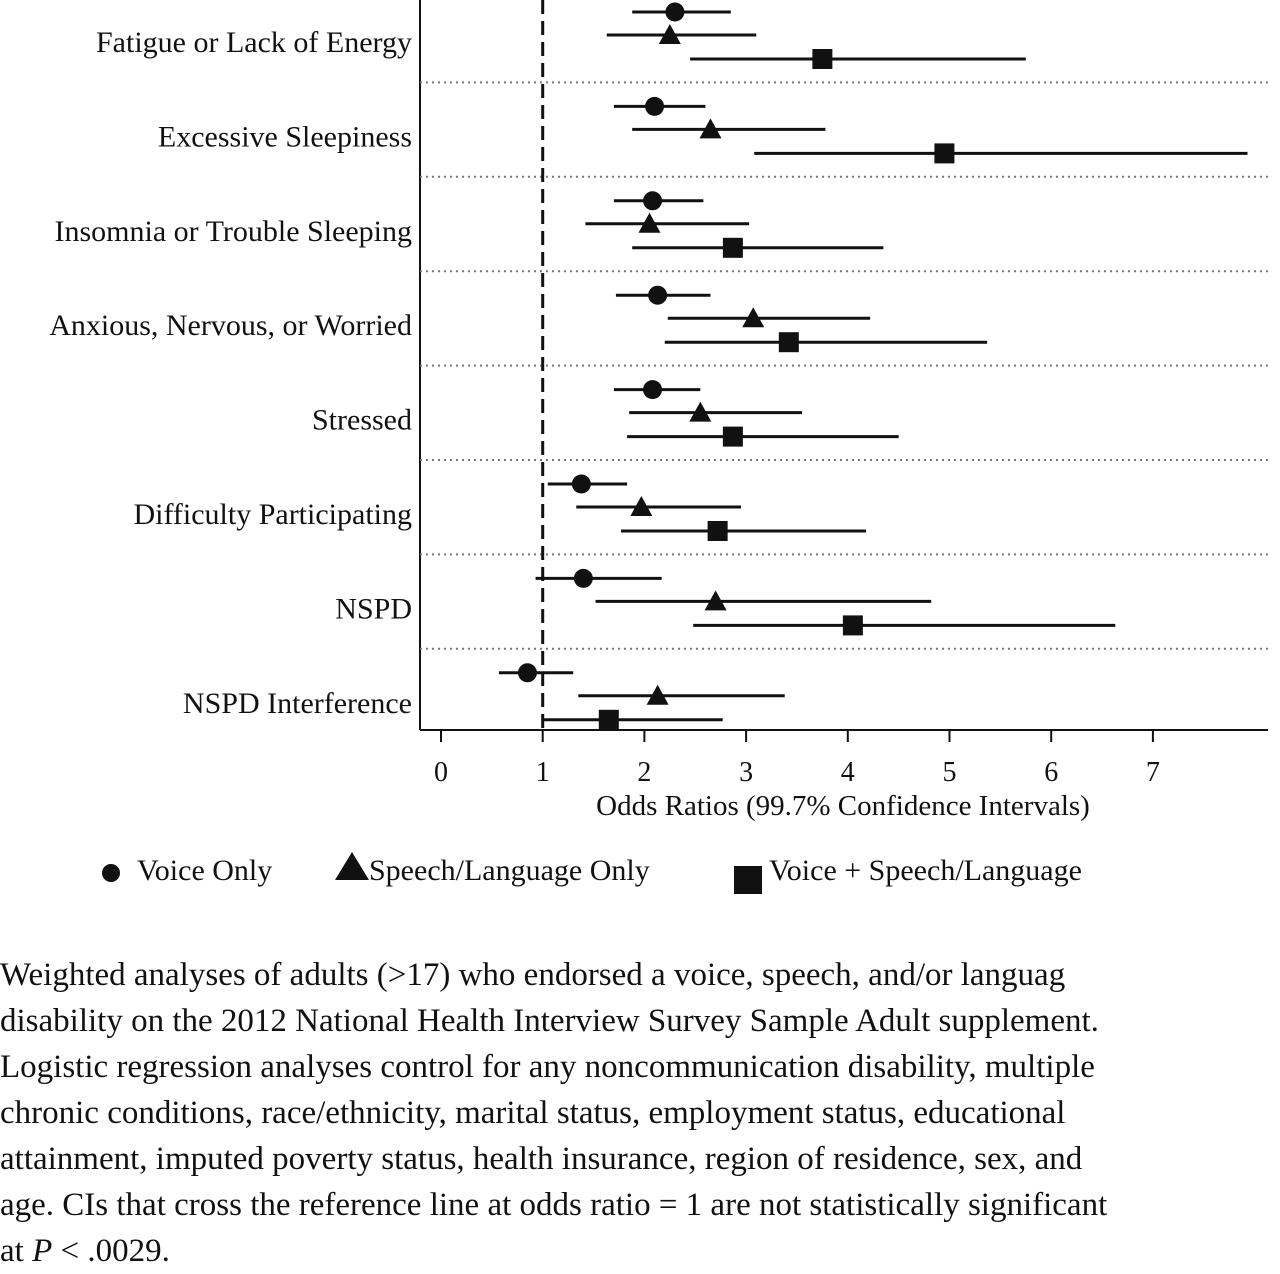  What do you see at coordinates (16, 1251) in the screenshot?
I see `caption-prefix: at` at bounding box center [16, 1251].